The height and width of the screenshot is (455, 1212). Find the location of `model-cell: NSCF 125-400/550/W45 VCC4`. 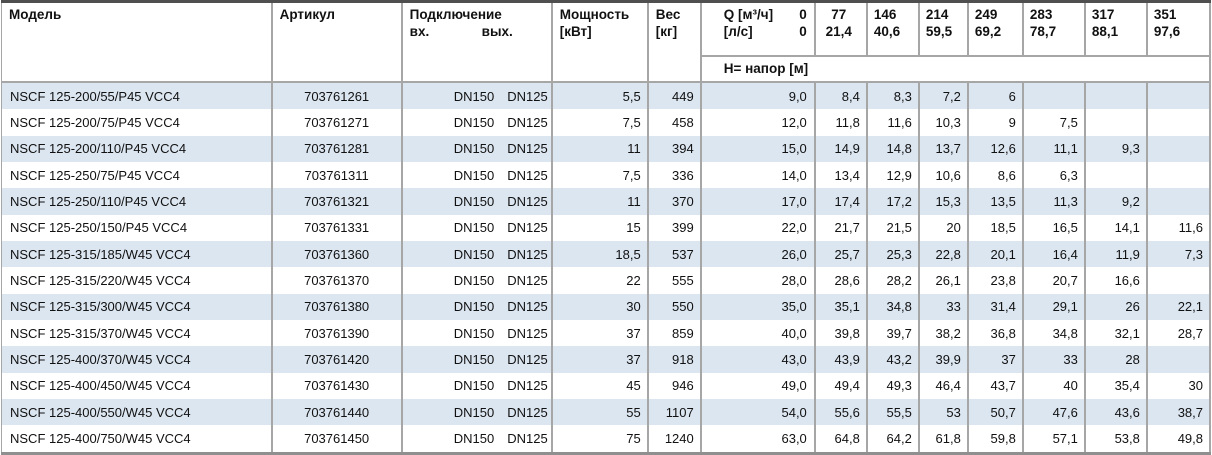

model-cell: NSCF 125-400/550/W45 VCC4 is located at coordinates (137, 412).